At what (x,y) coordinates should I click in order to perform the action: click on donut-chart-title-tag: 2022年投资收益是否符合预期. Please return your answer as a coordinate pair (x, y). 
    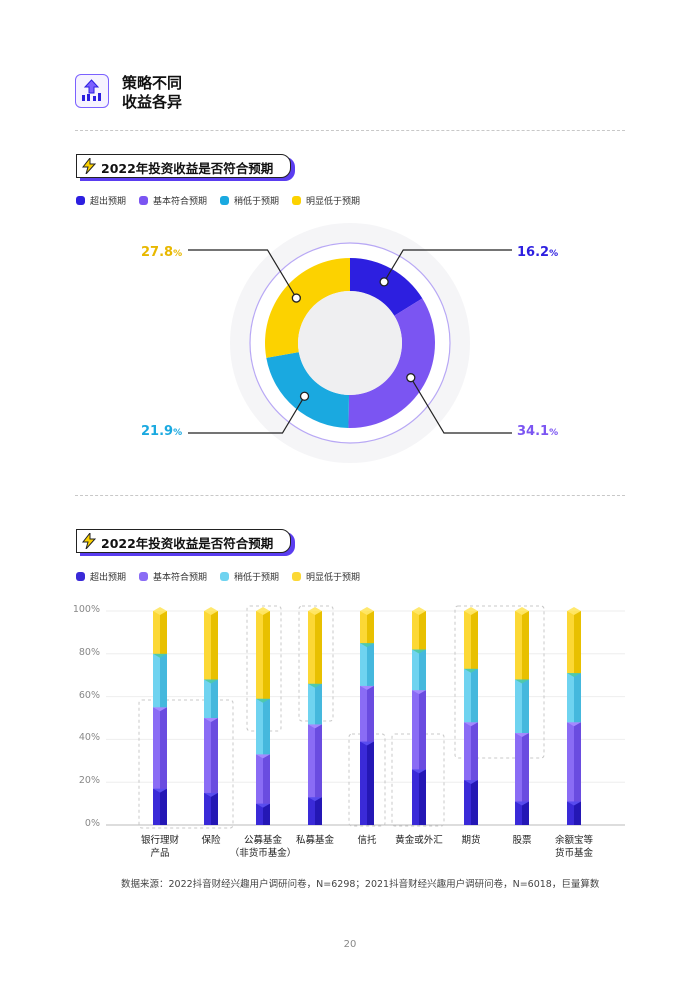
    Looking at the image, I should click on (183, 166).